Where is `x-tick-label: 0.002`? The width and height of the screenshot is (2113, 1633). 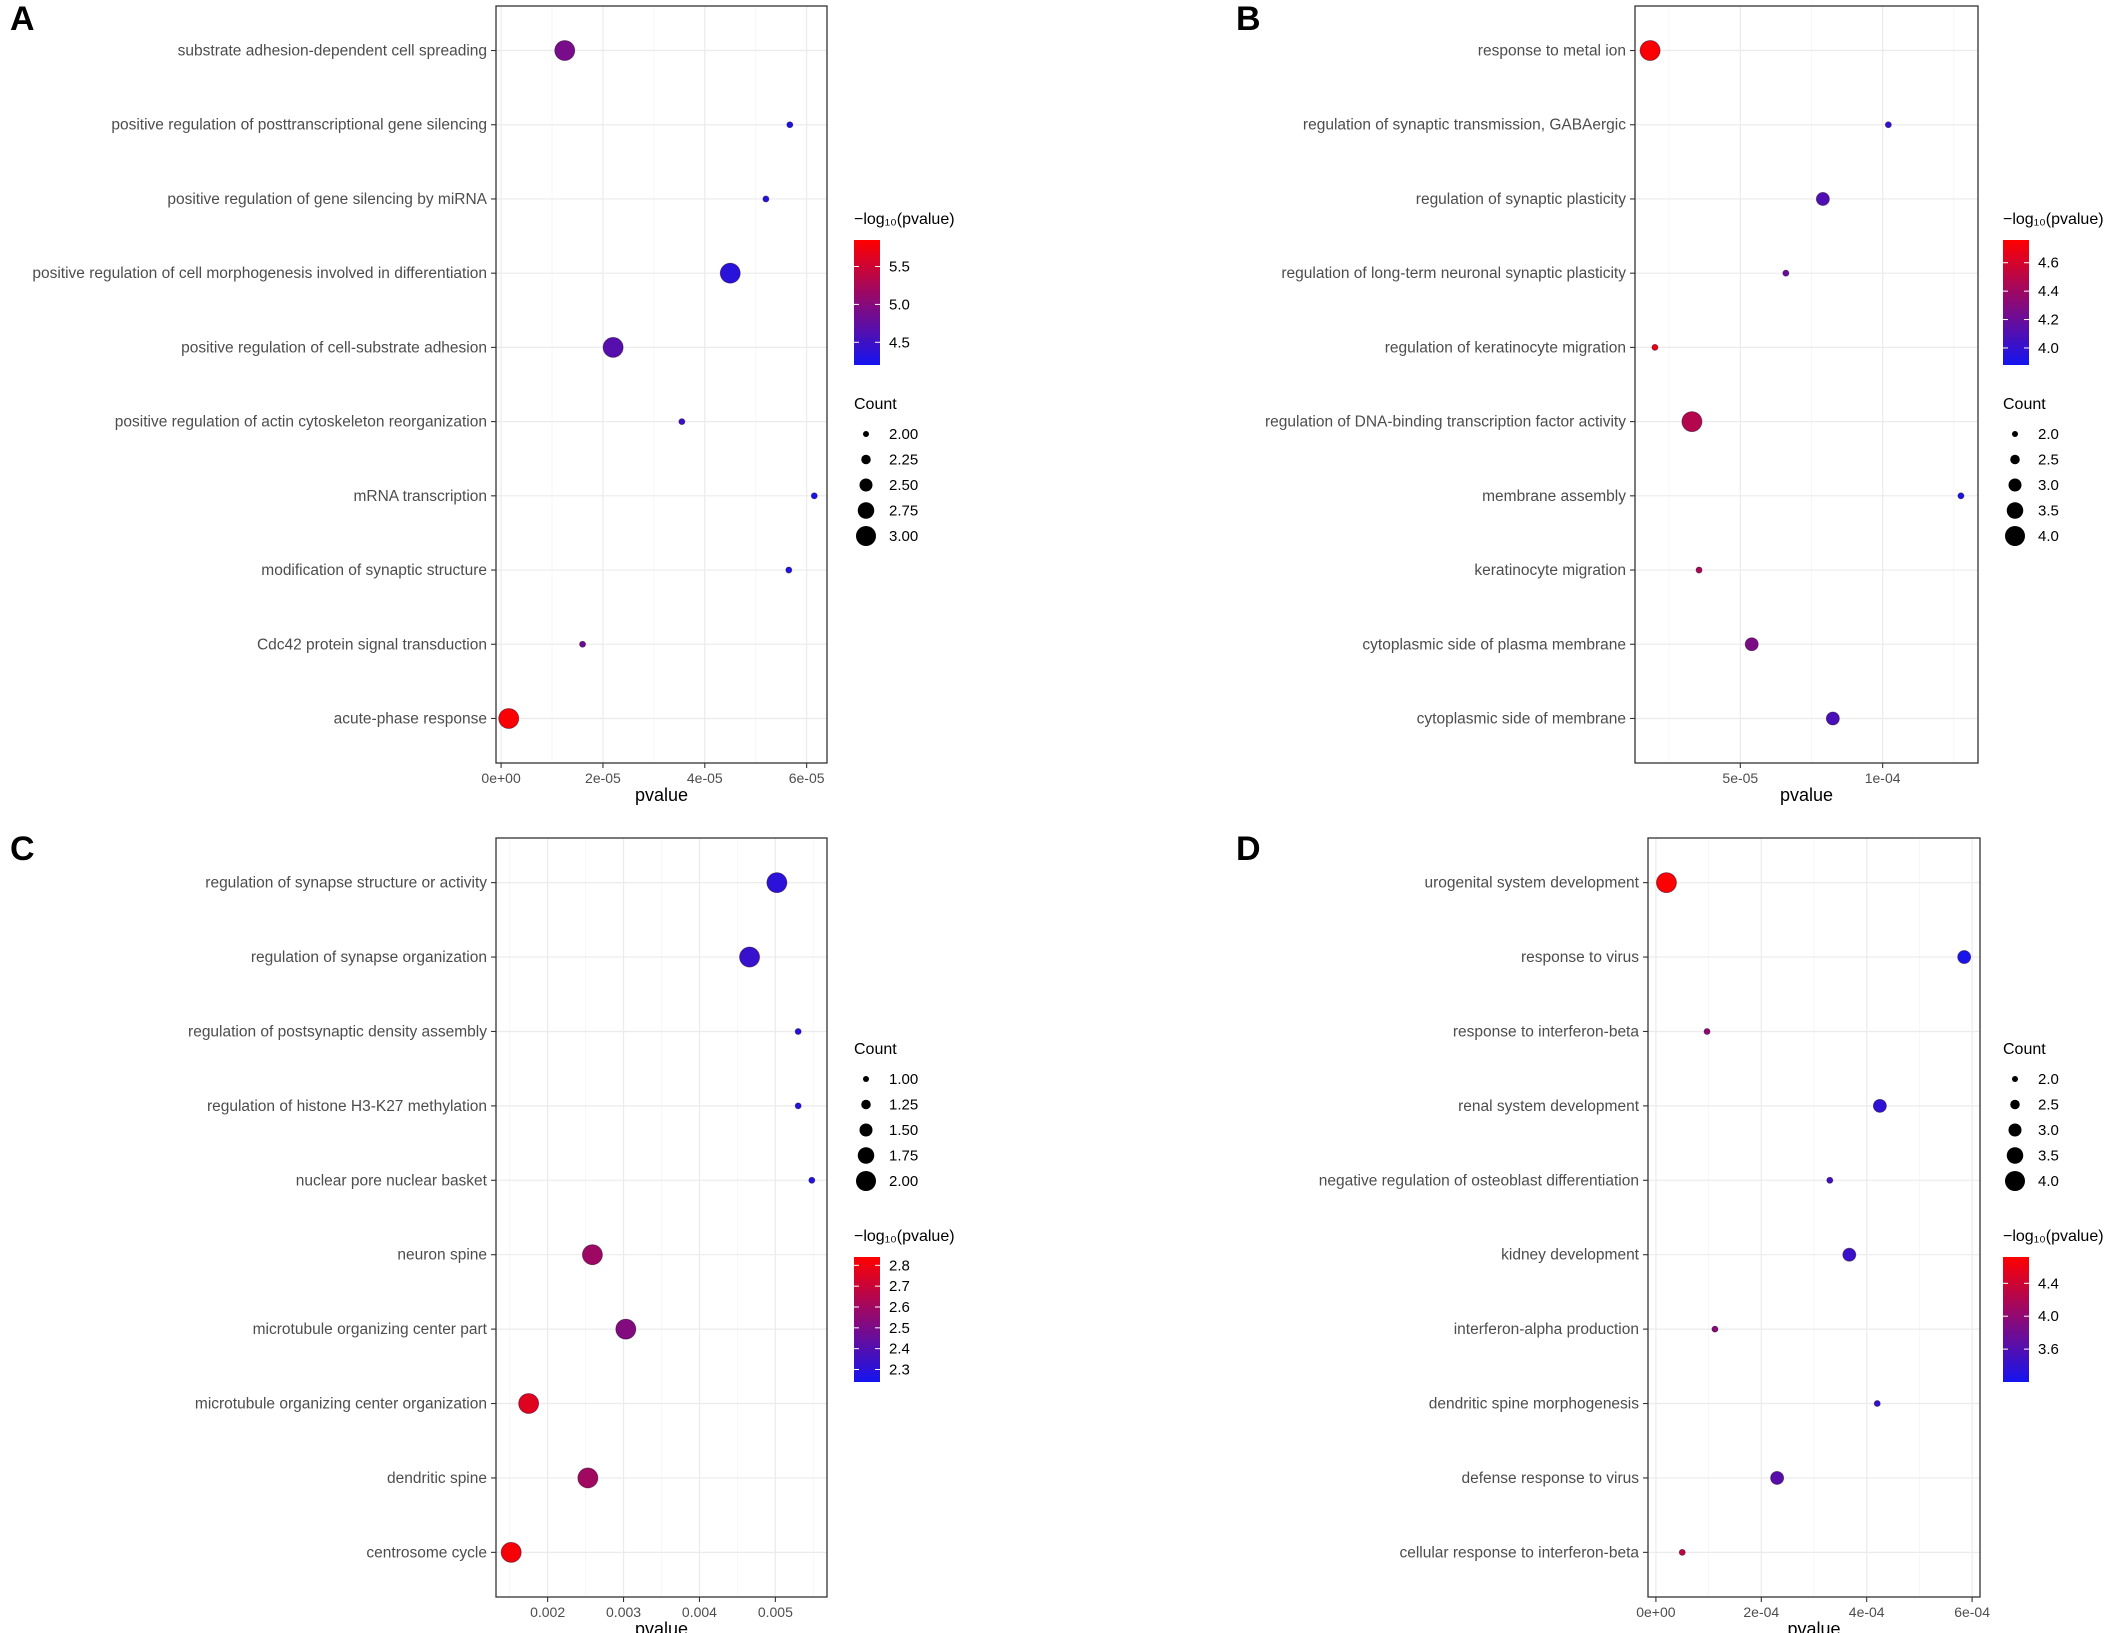 x-tick-label: 0.002 is located at coordinates (547, 1612).